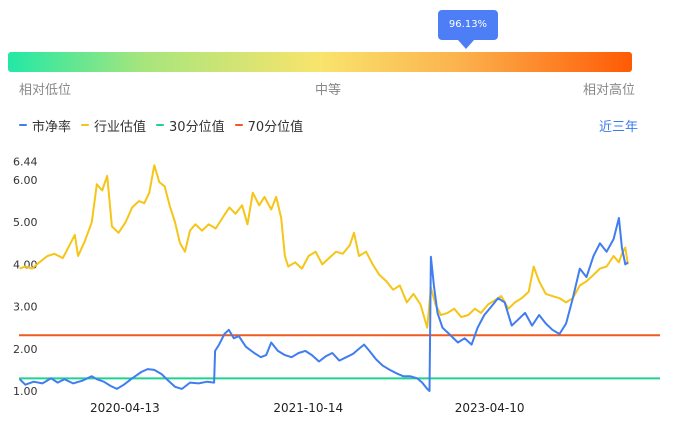 This screenshot has height=442, width=686. Describe the element at coordinates (25, 349) in the screenshot. I see `y-tick-label: 2.00` at that location.